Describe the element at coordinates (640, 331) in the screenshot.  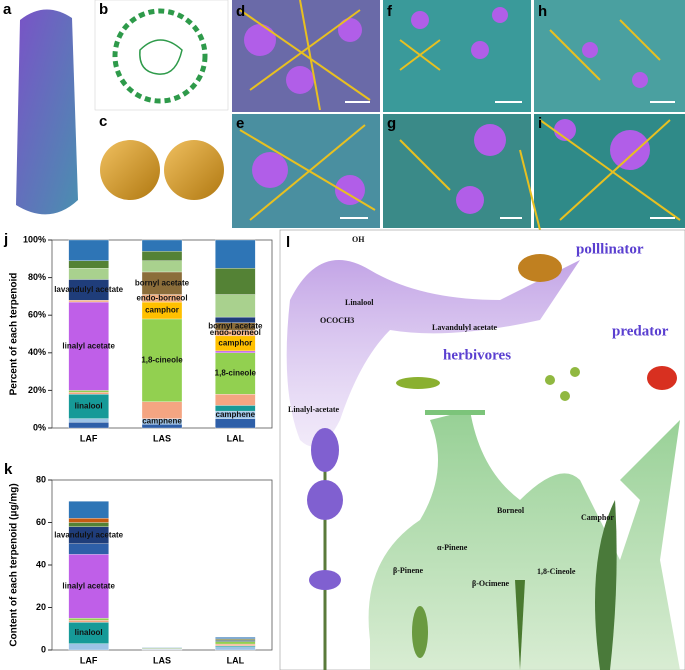
I see `label-predator: predator` at that location.